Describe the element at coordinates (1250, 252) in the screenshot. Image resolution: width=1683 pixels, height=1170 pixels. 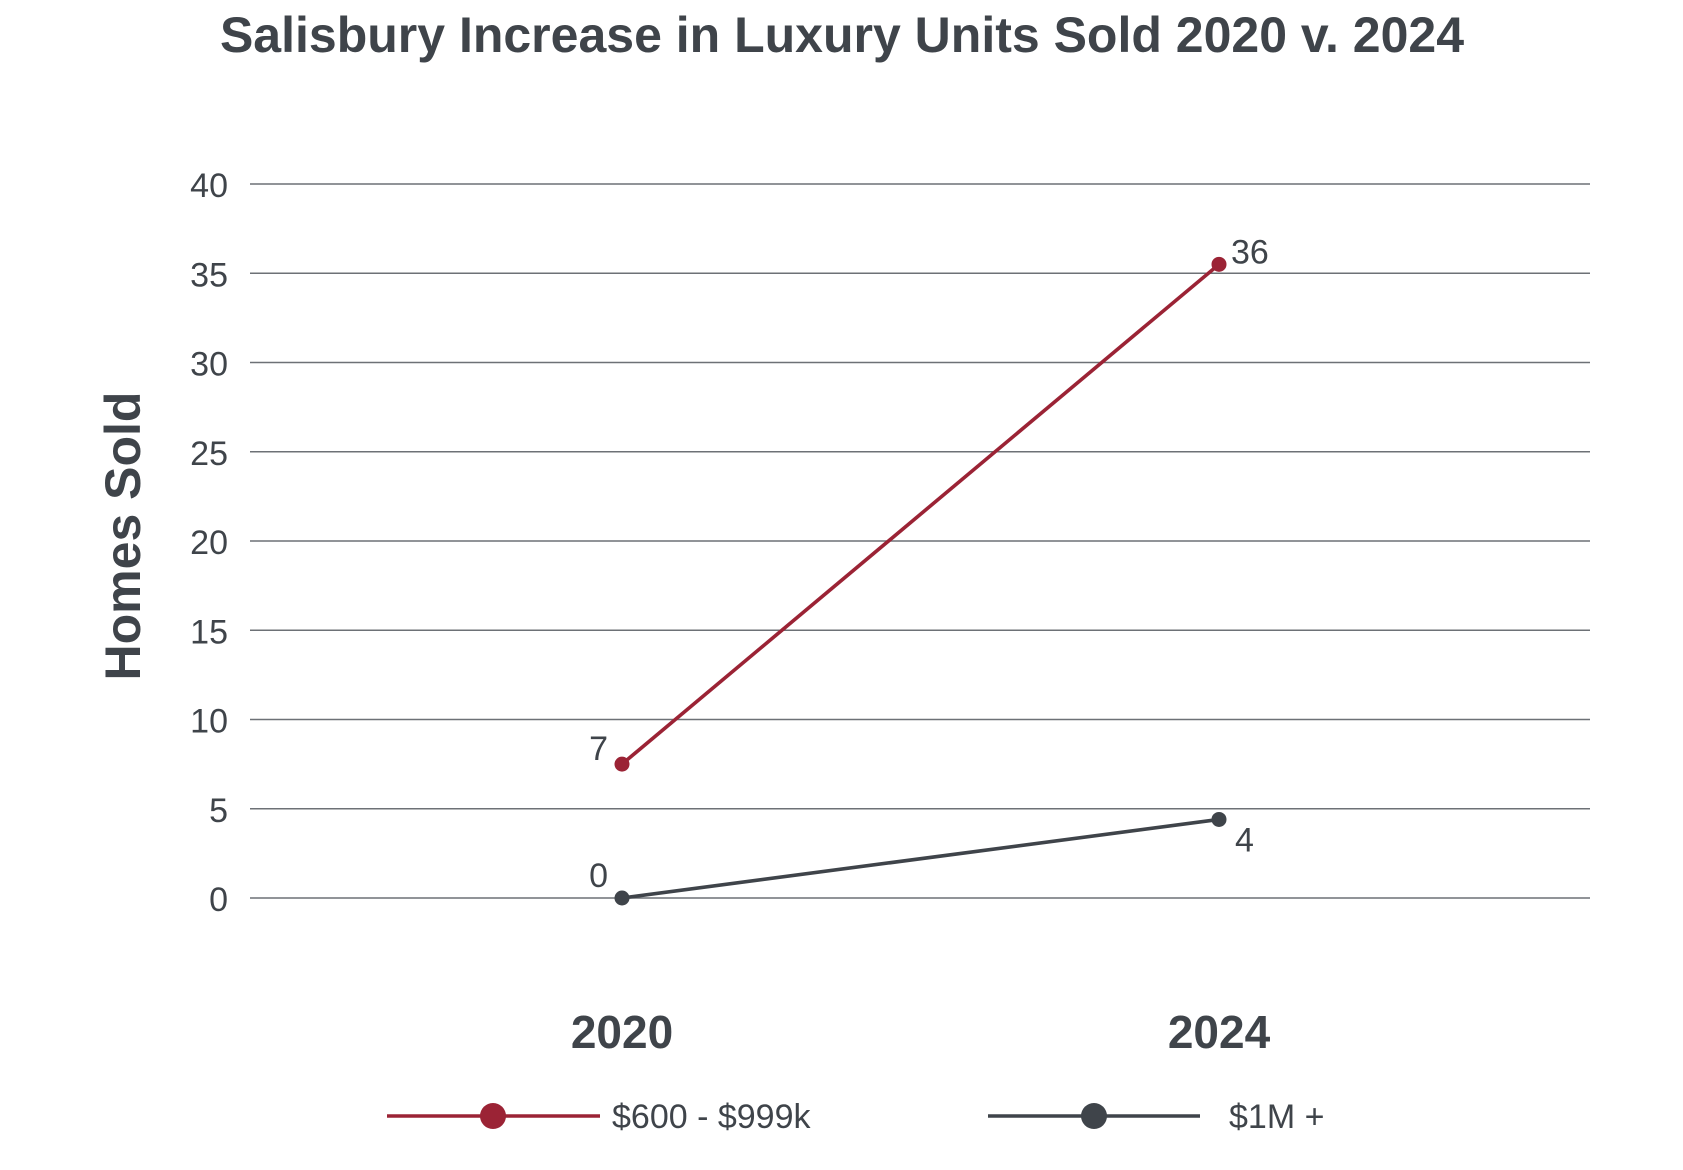
I see `data-label: 36` at that location.